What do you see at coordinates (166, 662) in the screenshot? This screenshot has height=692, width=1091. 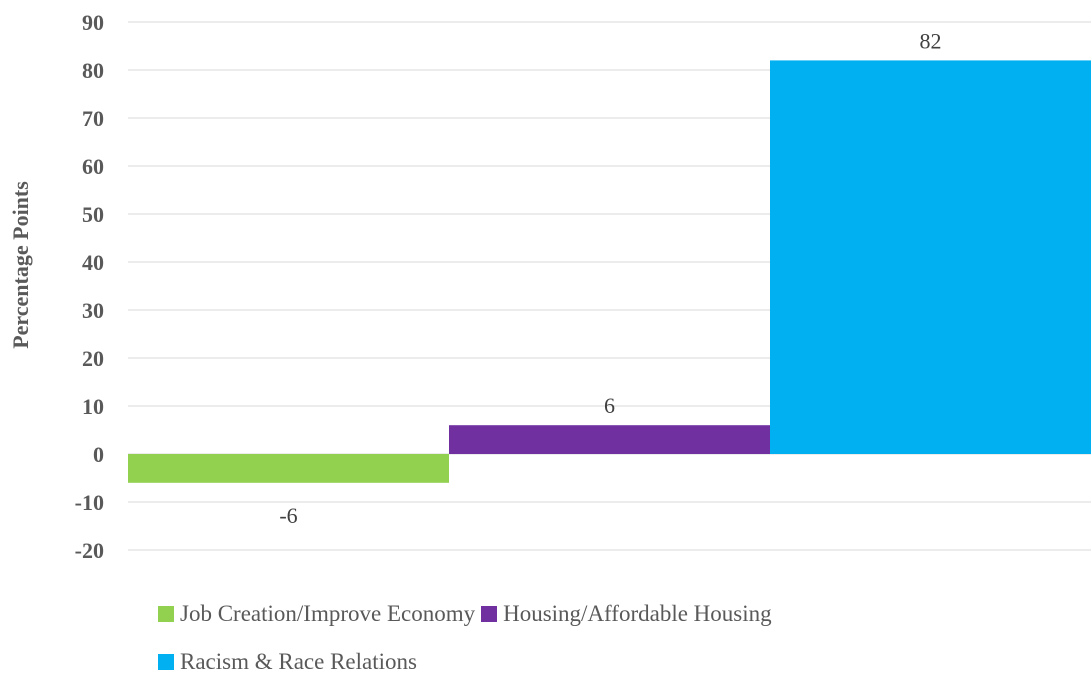 I see `legend-swatch-racism` at bounding box center [166, 662].